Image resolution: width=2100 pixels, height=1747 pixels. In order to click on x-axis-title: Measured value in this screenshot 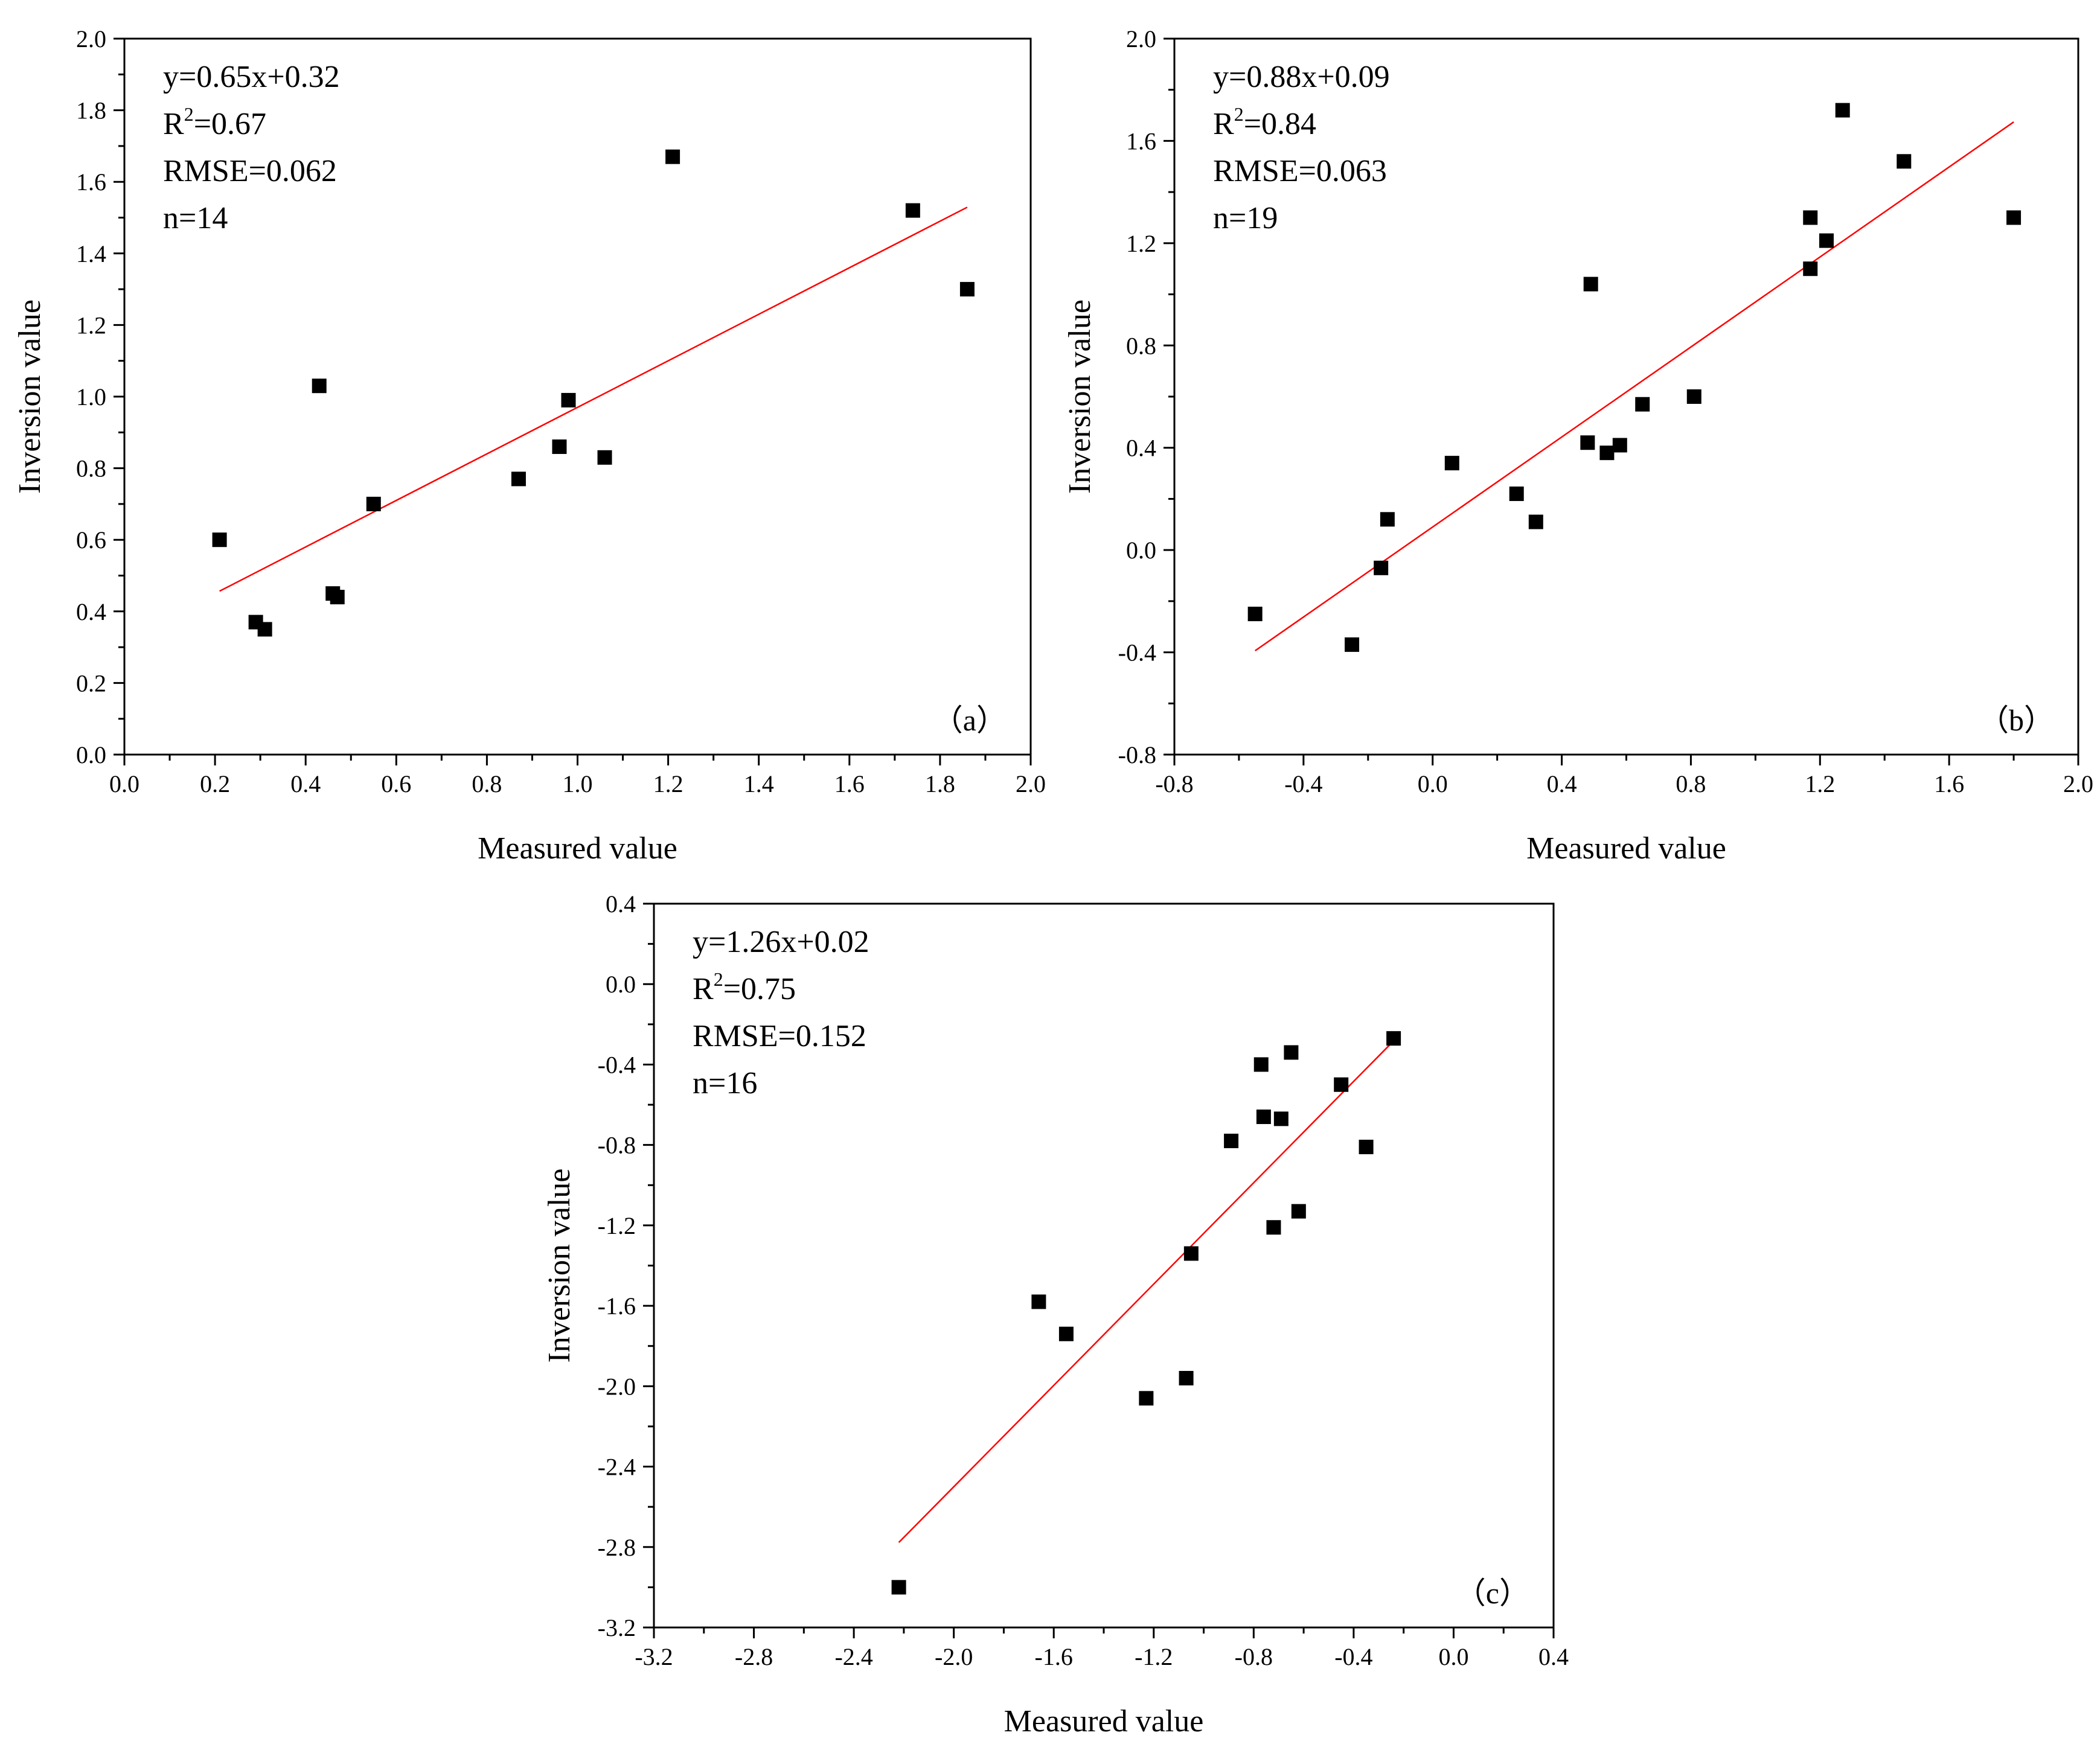, I will do `click(577, 848)`.